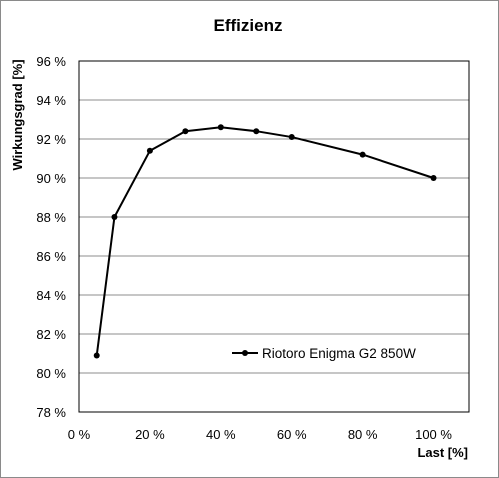 Image resolution: width=499 pixels, height=478 pixels. What do you see at coordinates (51, 373) in the screenshot?
I see `y-tick-label: 80 %` at bounding box center [51, 373].